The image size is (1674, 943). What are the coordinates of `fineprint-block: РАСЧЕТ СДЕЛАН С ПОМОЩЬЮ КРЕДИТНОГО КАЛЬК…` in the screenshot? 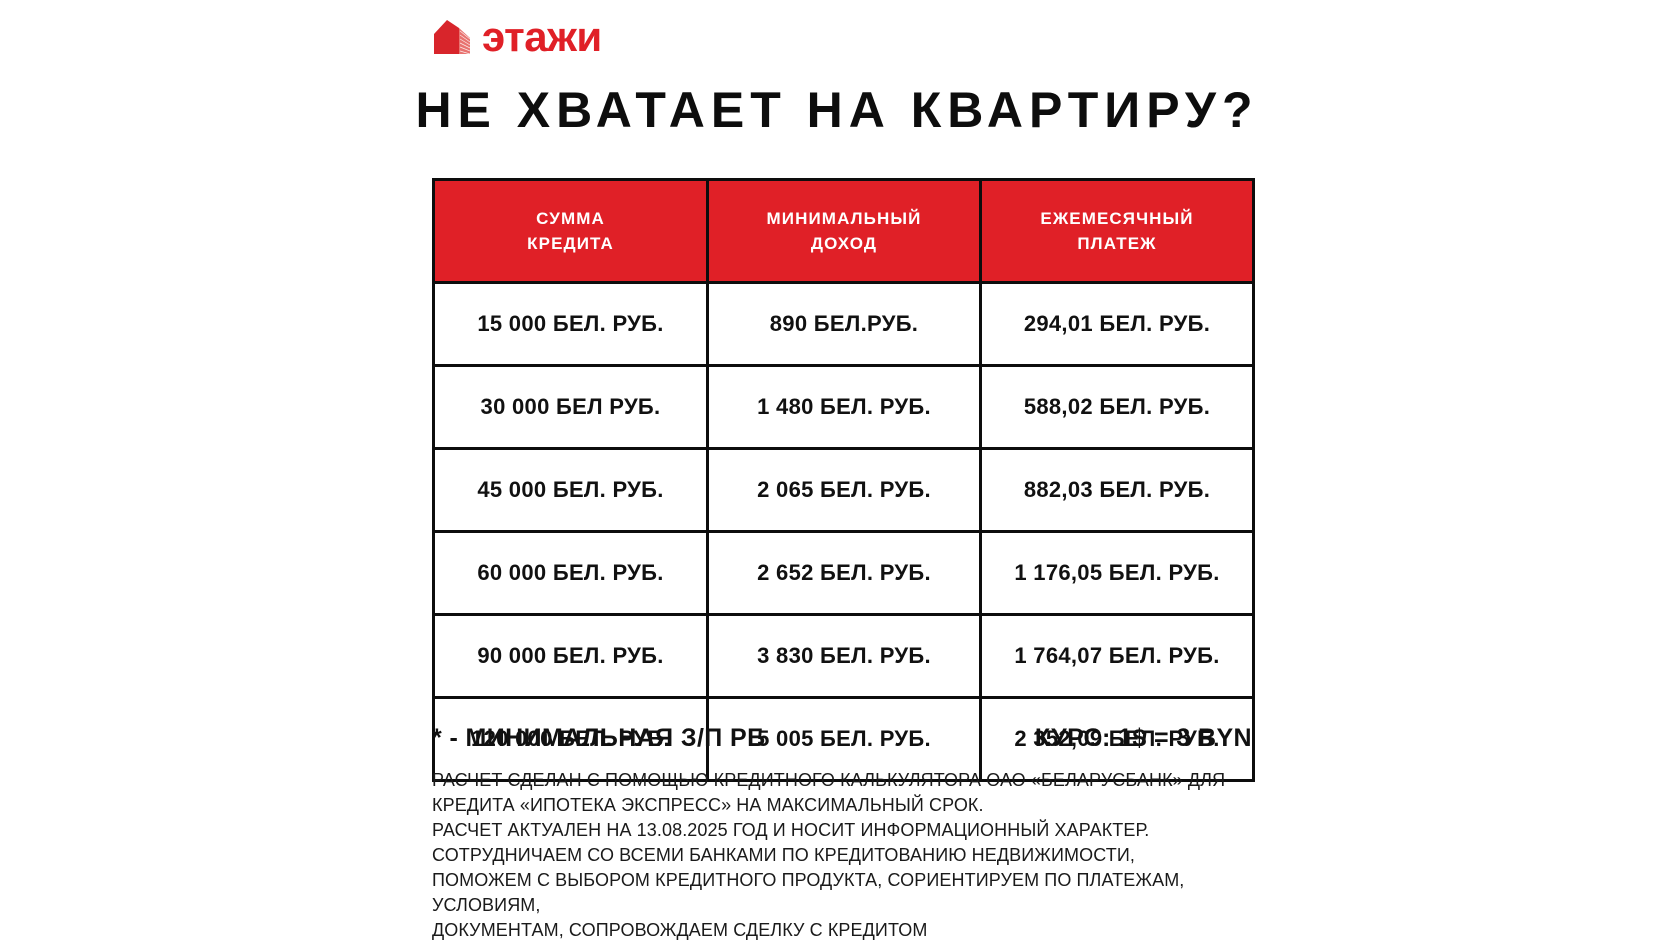 It's located at (847, 855).